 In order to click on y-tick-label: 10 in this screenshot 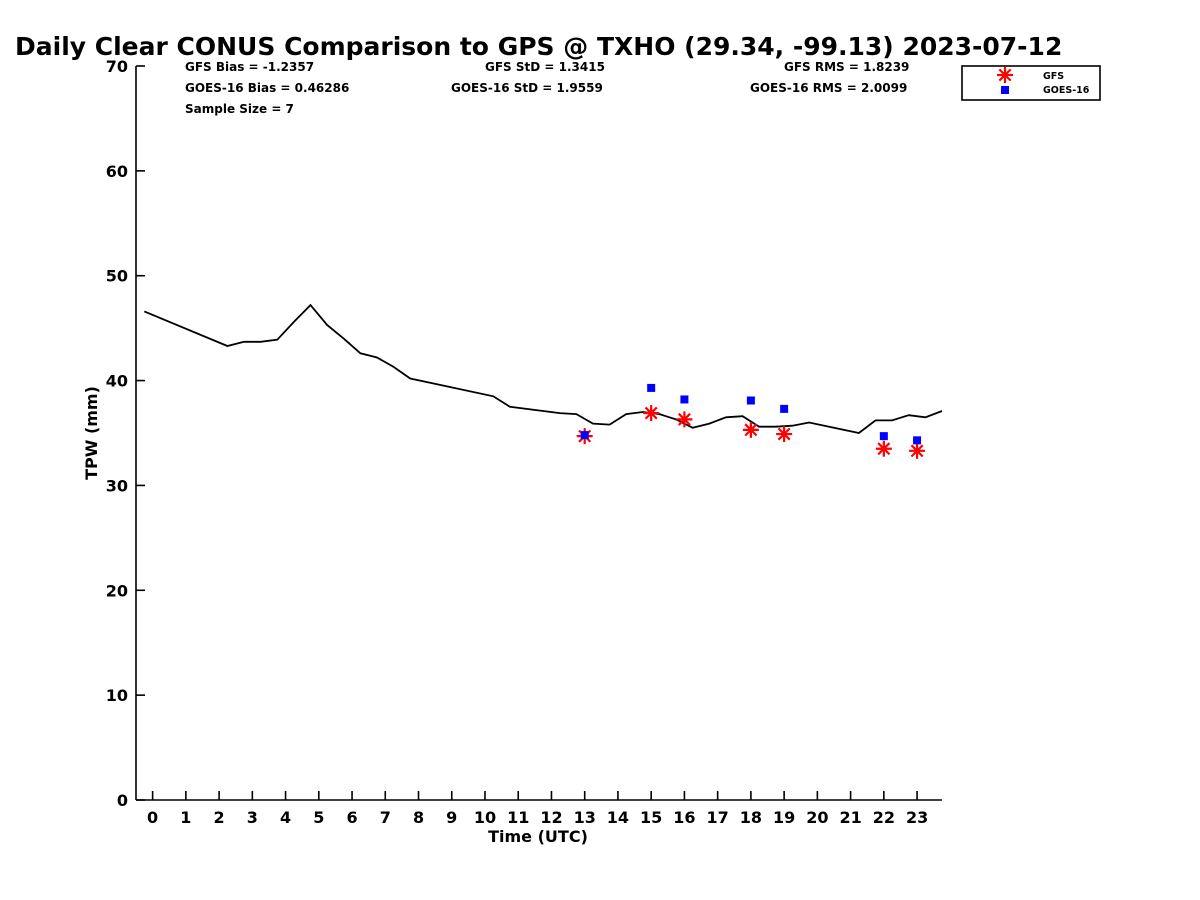, I will do `click(117, 695)`.